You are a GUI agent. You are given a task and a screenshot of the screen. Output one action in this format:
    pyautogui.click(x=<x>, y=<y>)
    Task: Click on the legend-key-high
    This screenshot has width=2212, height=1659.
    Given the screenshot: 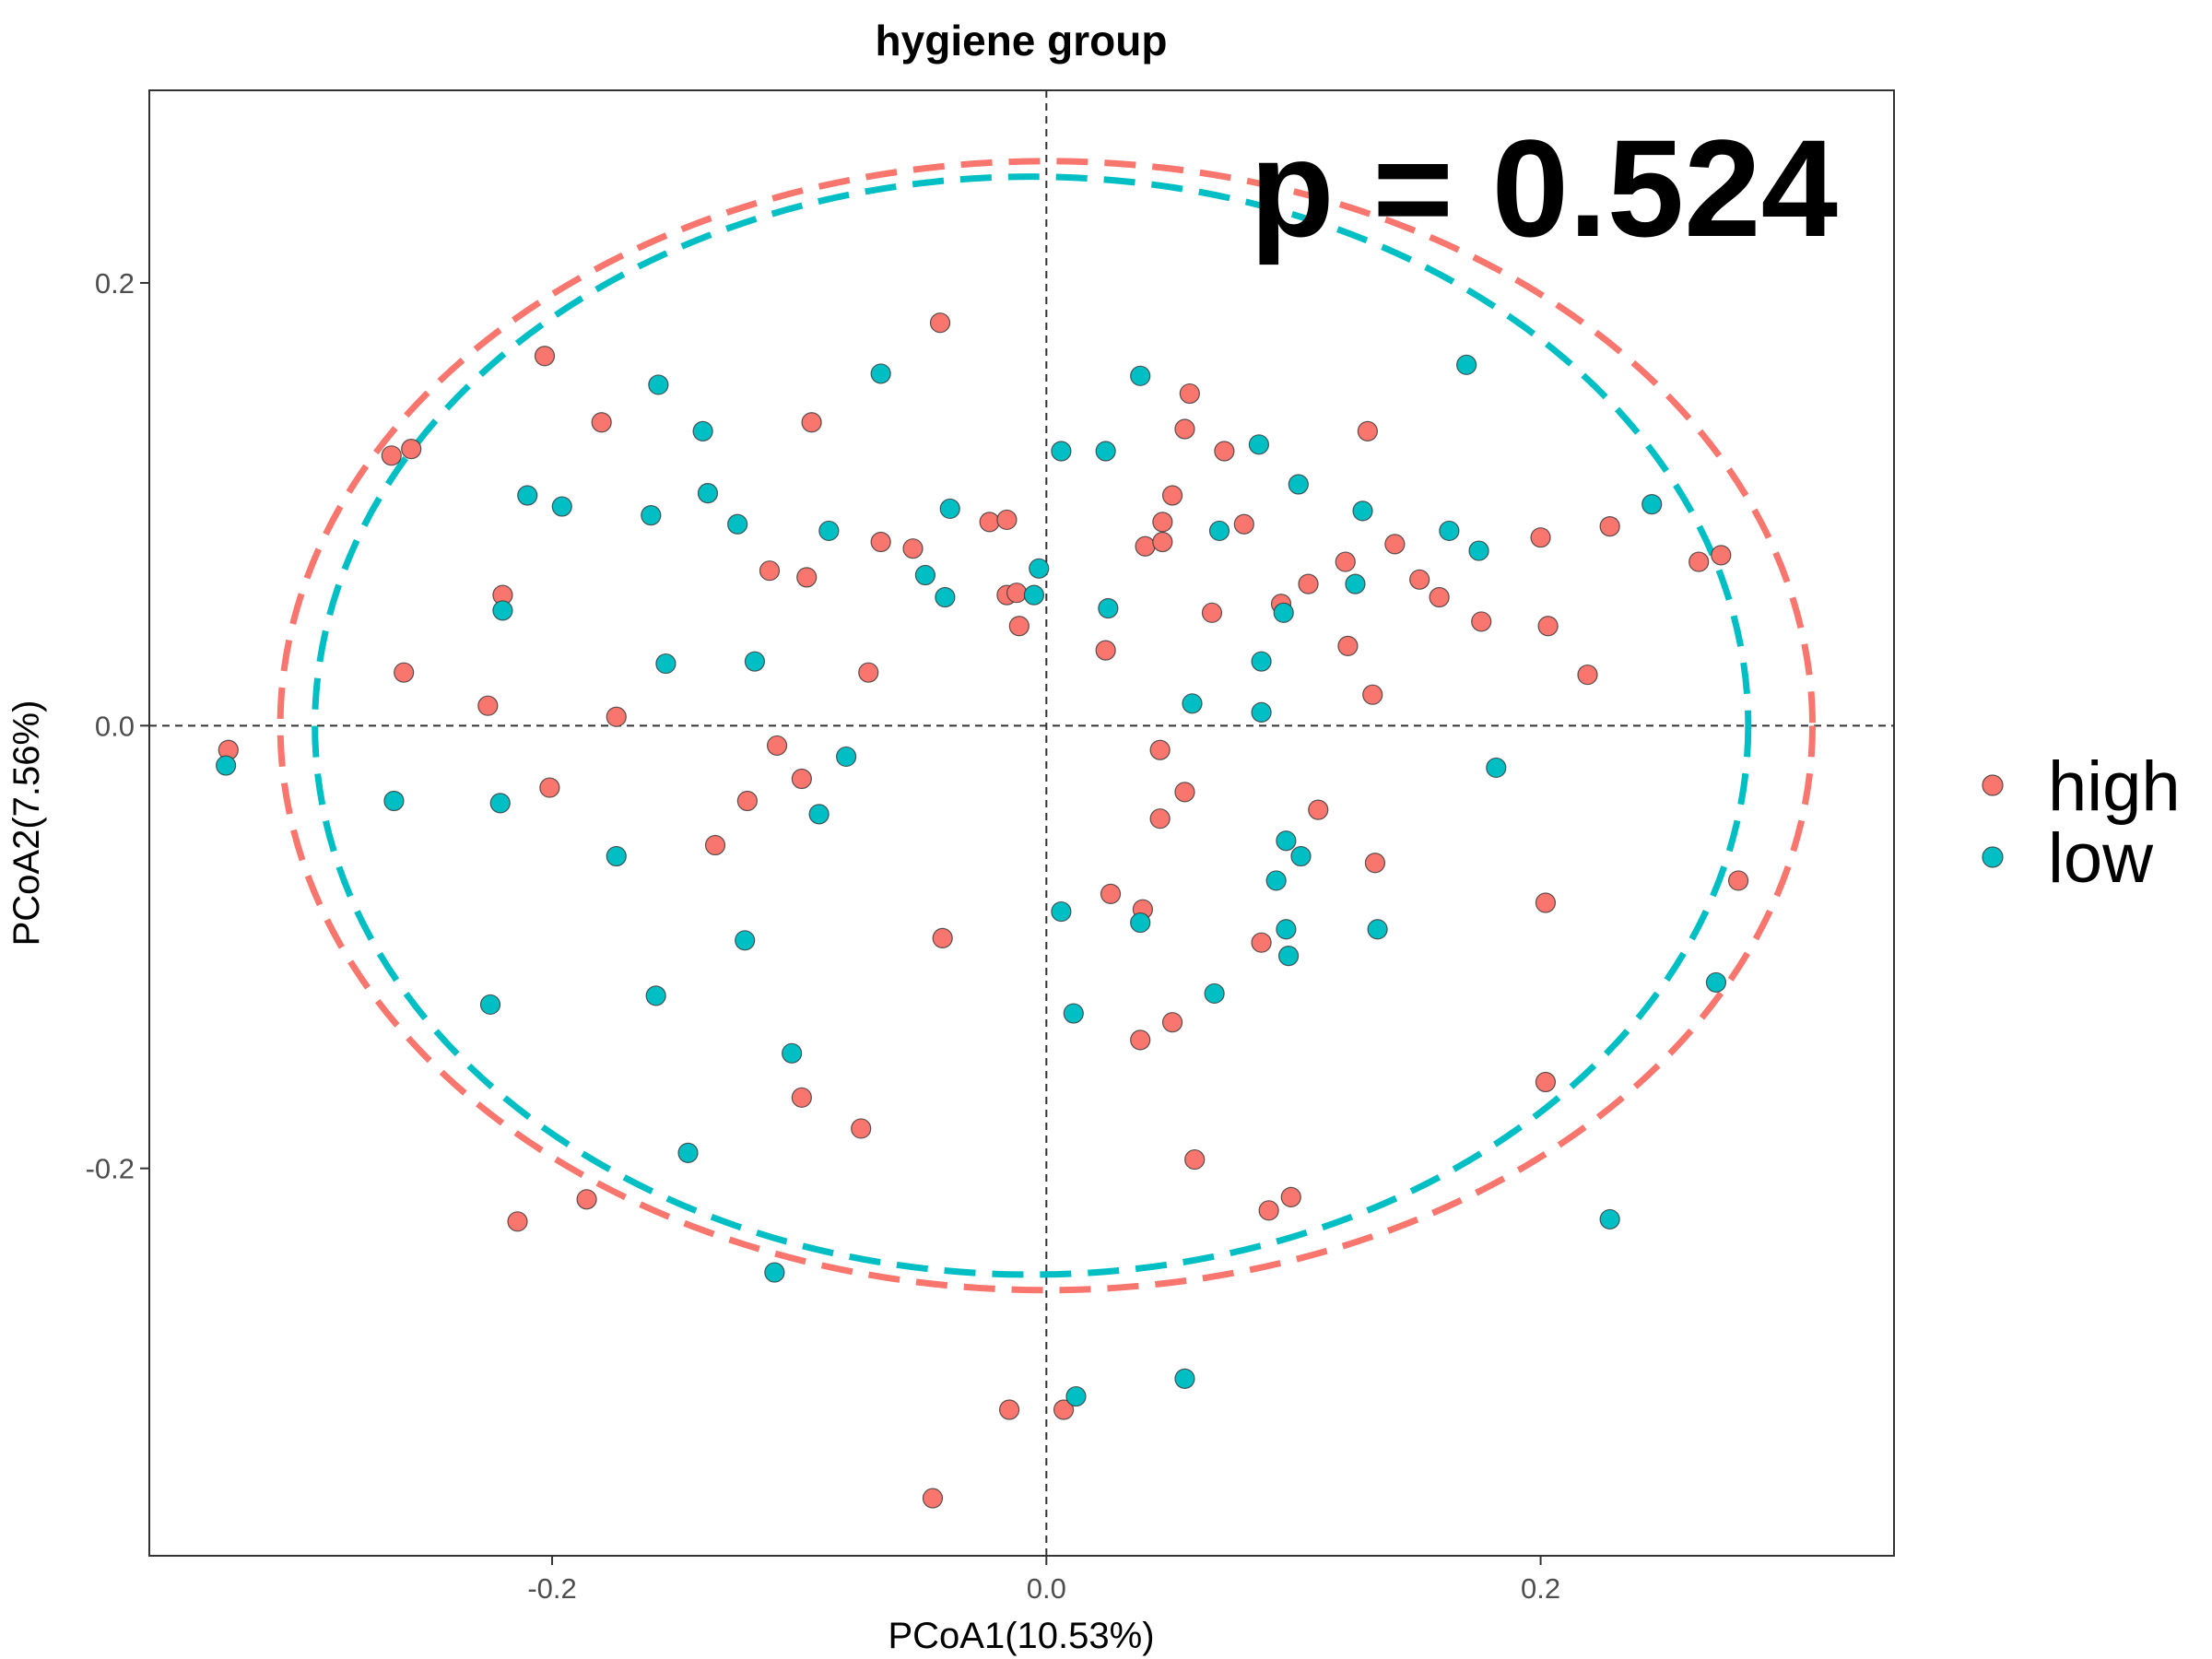 What is the action you would take?
    pyautogui.click(x=1993, y=785)
    